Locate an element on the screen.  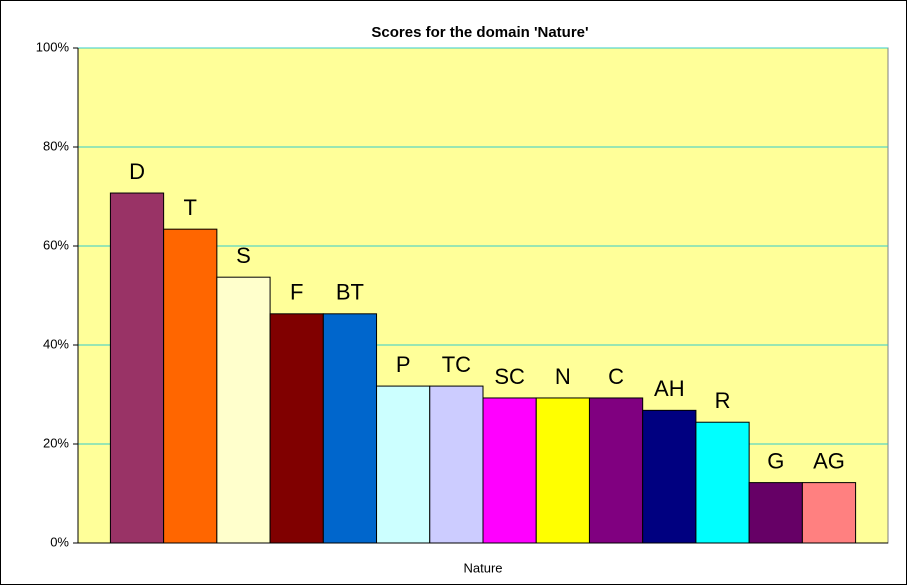
data-label: TC is located at coordinates (456, 364).